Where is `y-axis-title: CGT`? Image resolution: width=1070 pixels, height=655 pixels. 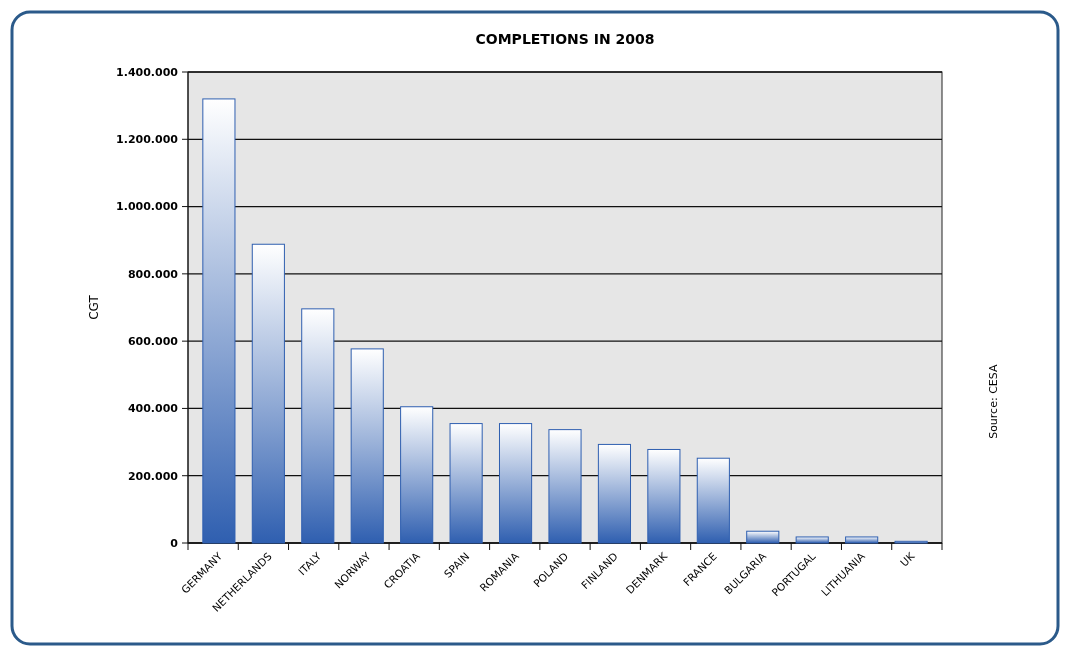
y-axis-title: CGT is located at coordinates (94, 307).